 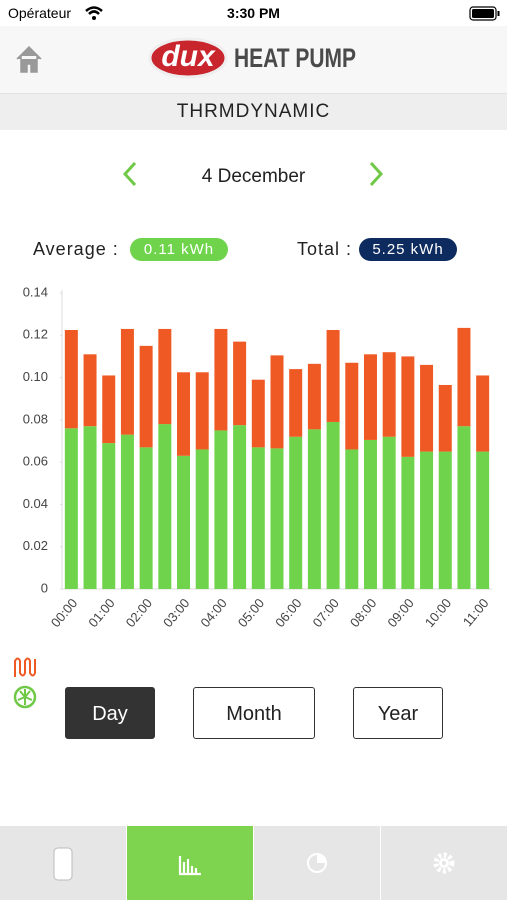 What do you see at coordinates (63, 863) in the screenshot?
I see `tab-device` at bounding box center [63, 863].